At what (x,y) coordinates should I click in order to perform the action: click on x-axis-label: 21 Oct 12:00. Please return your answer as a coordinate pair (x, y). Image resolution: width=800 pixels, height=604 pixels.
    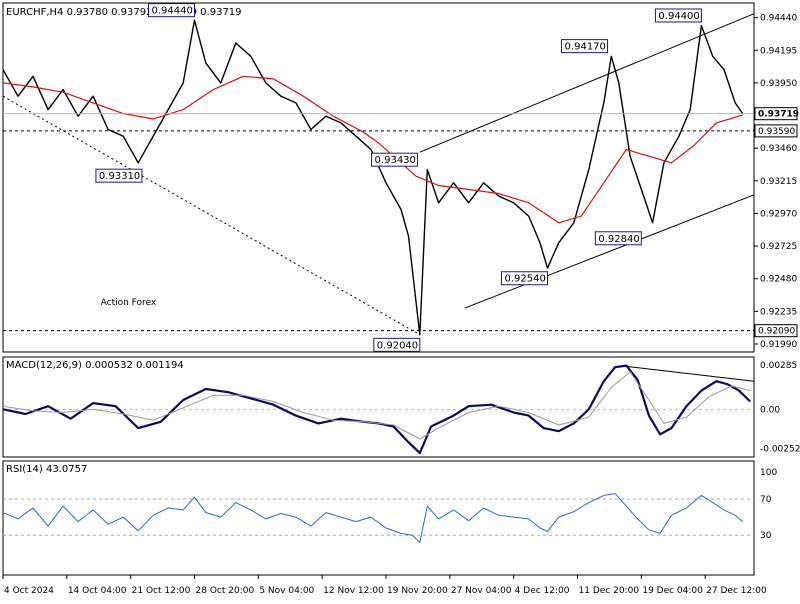
    Looking at the image, I should click on (161, 591).